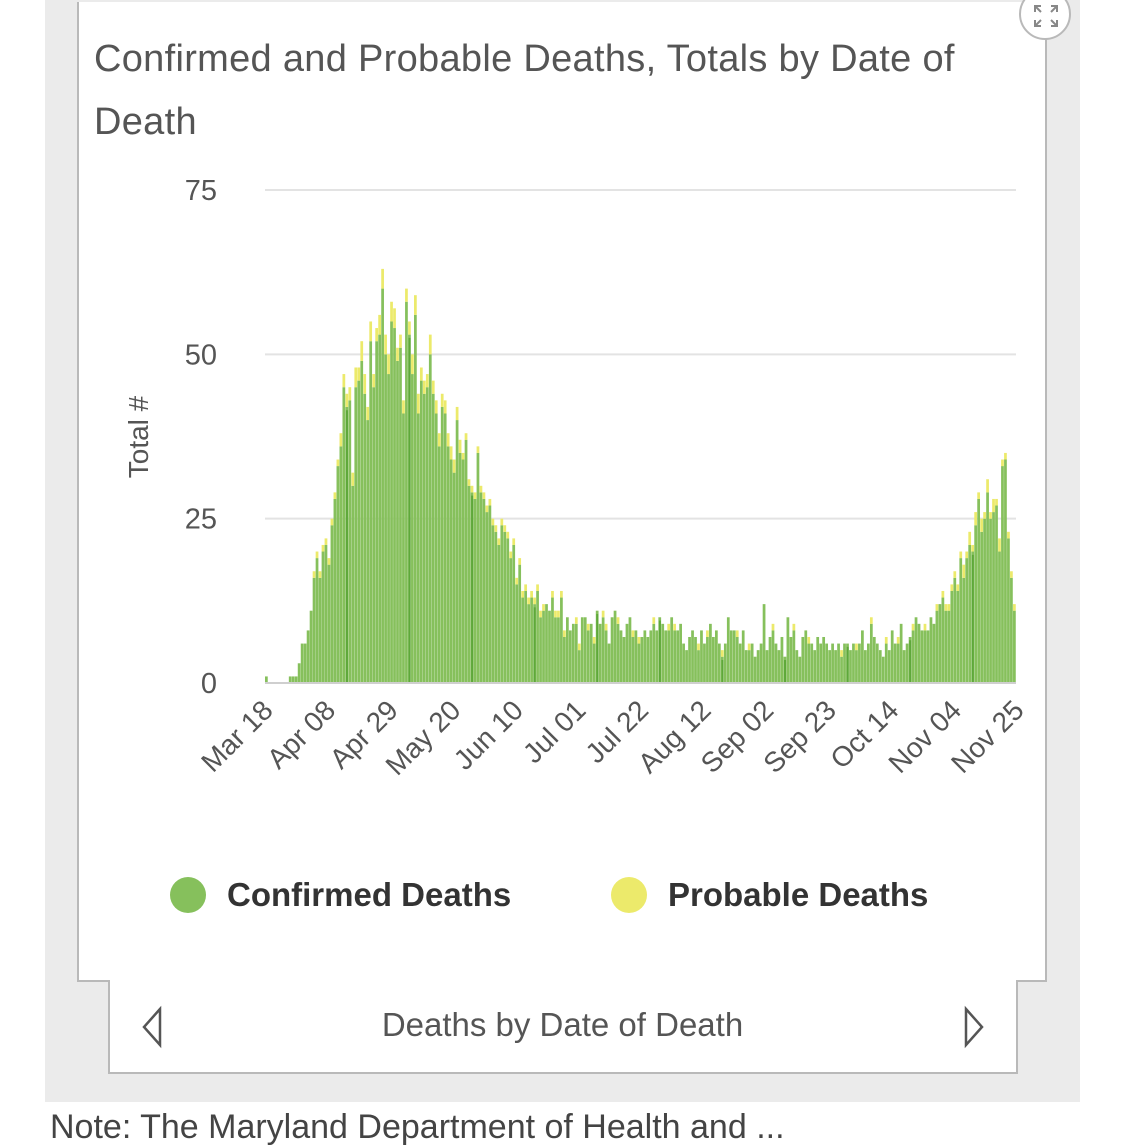  Describe the element at coordinates (973, 1027) in the screenshot. I see `next-chart-button` at that location.